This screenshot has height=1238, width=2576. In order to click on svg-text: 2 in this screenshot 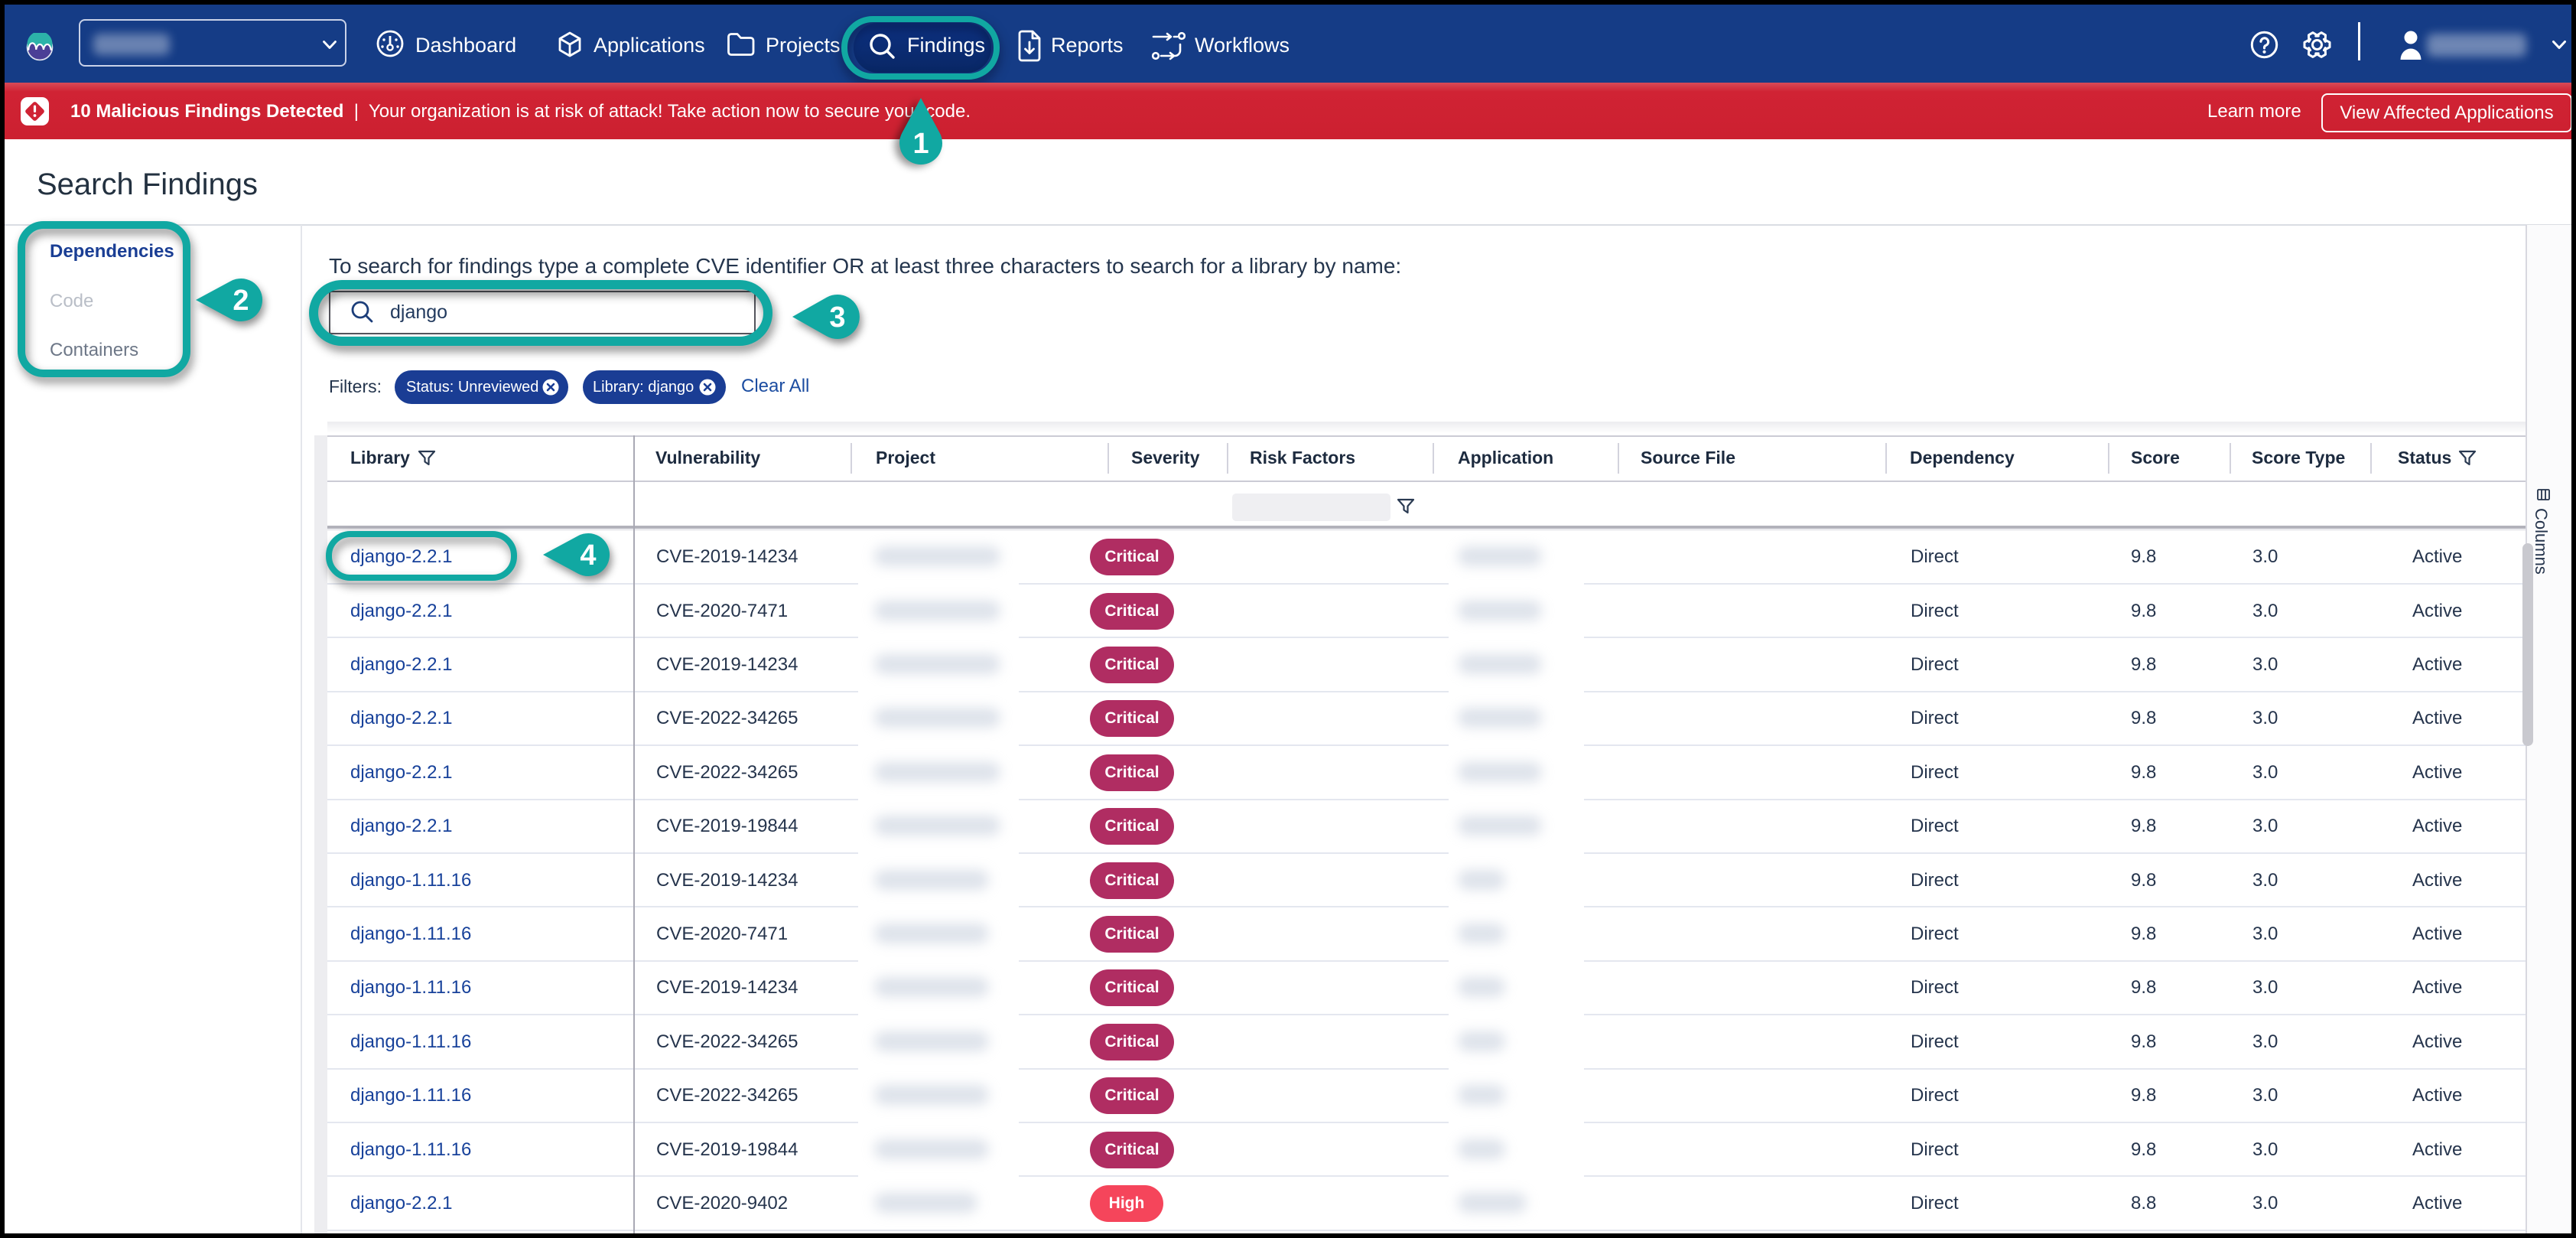, I will do `click(241, 301)`.